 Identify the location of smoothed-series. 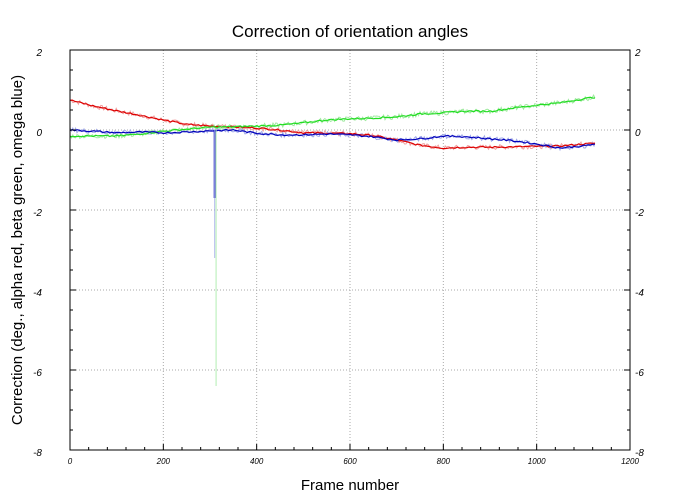
(332, 123).